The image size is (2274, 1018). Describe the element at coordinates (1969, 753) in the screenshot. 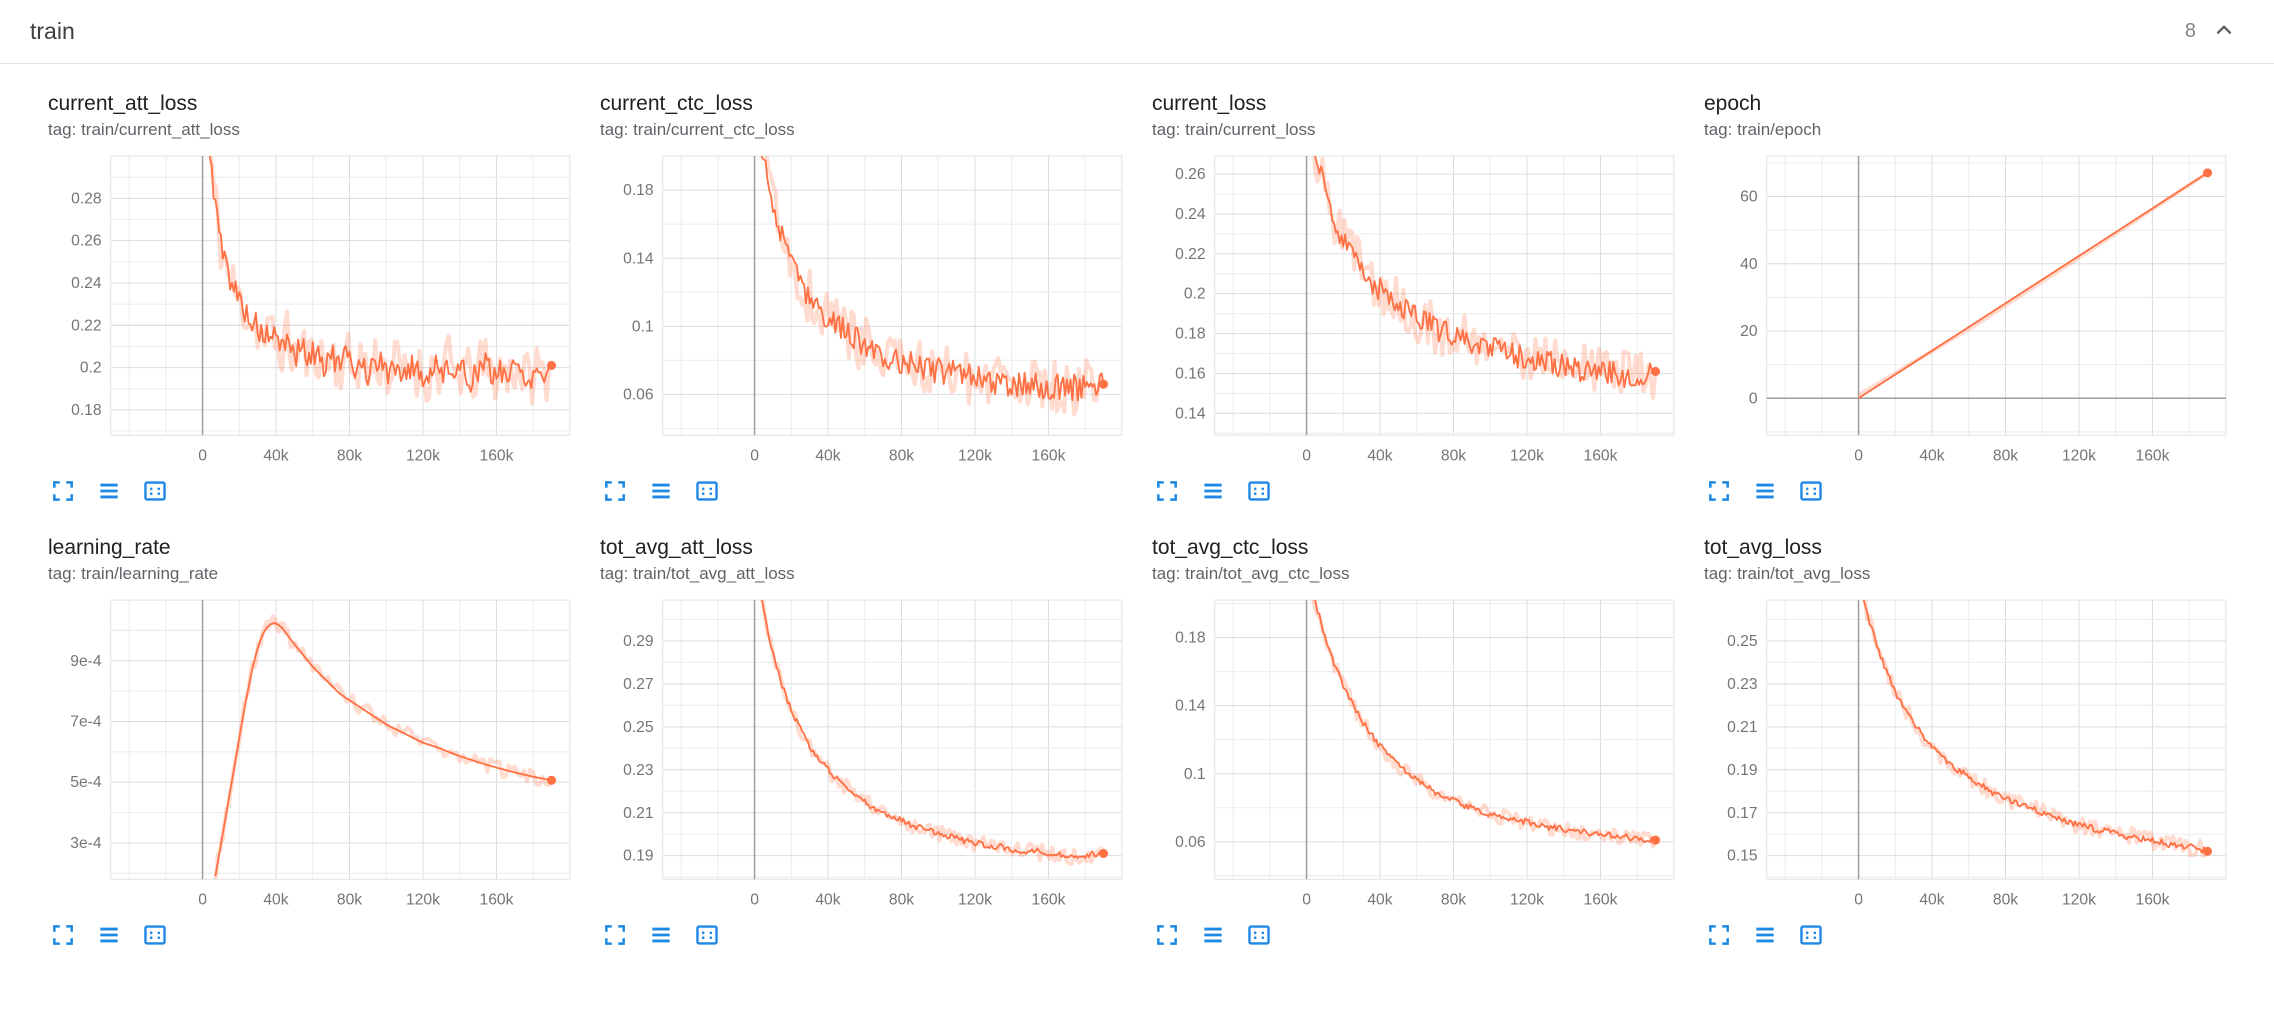

I see `line-chart: 0.15 0.17 0.19 0.21 0.23 0.25 0 40k 80k 120k 160k` at that location.